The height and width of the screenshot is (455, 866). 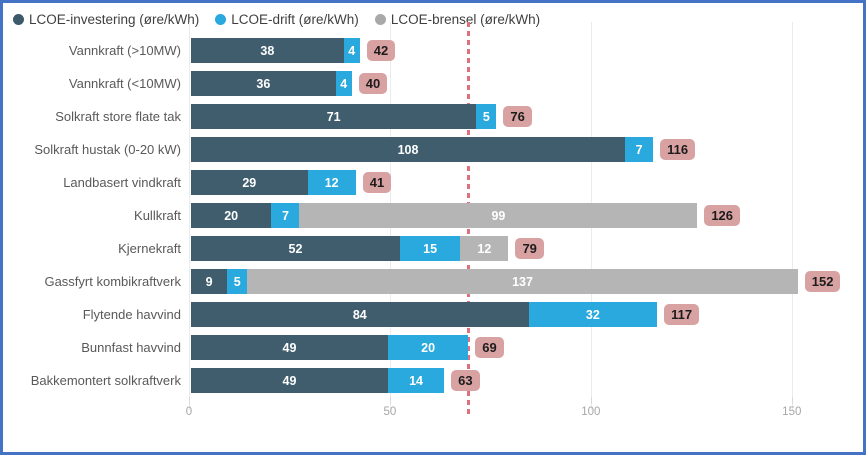 I want to click on bar-segment: 15, so click(x=430, y=248).